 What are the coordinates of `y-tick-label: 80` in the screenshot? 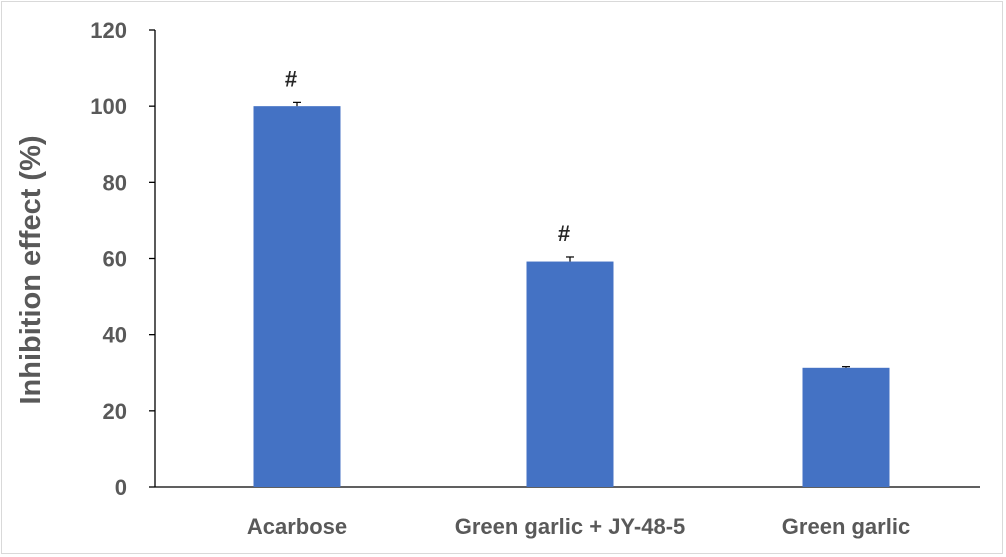 It's located at (115, 182).